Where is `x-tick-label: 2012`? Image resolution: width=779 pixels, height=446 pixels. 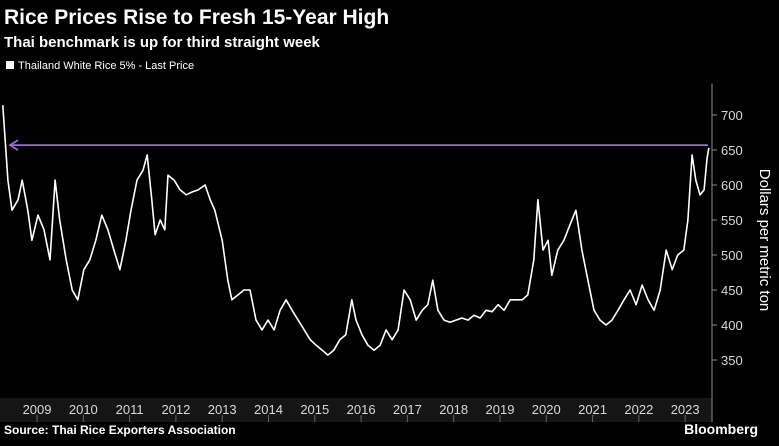
x-tick-label: 2012 is located at coordinates (175, 409).